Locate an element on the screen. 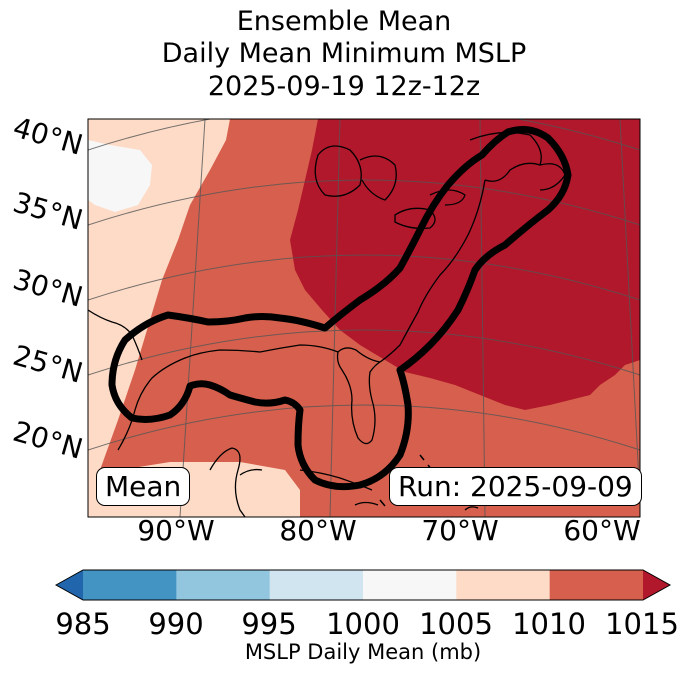  lon-label-80w: 80°W is located at coordinates (318, 530).